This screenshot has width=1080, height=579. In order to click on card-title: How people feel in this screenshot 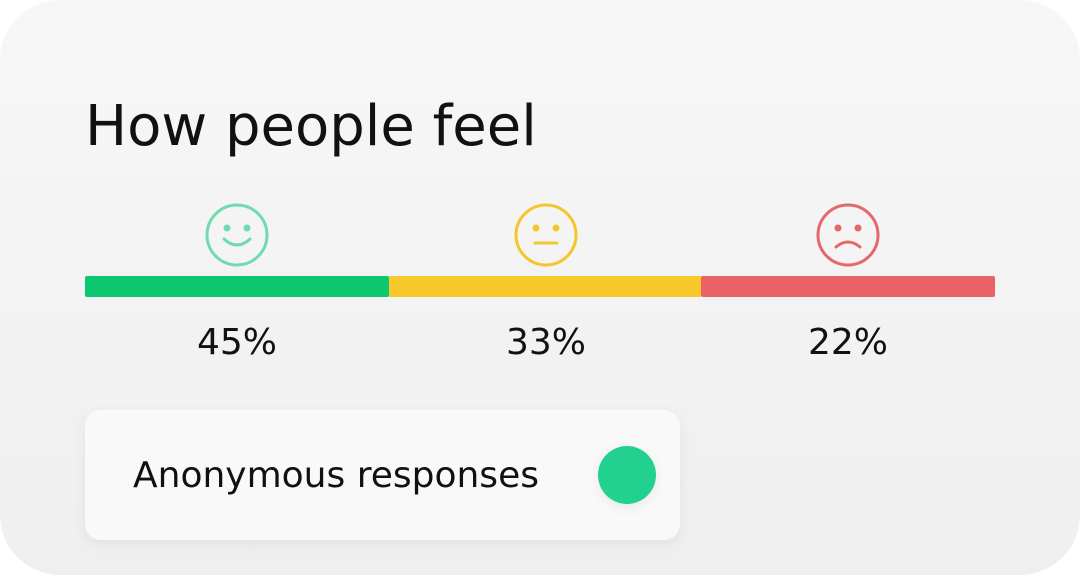, I will do `click(311, 126)`.